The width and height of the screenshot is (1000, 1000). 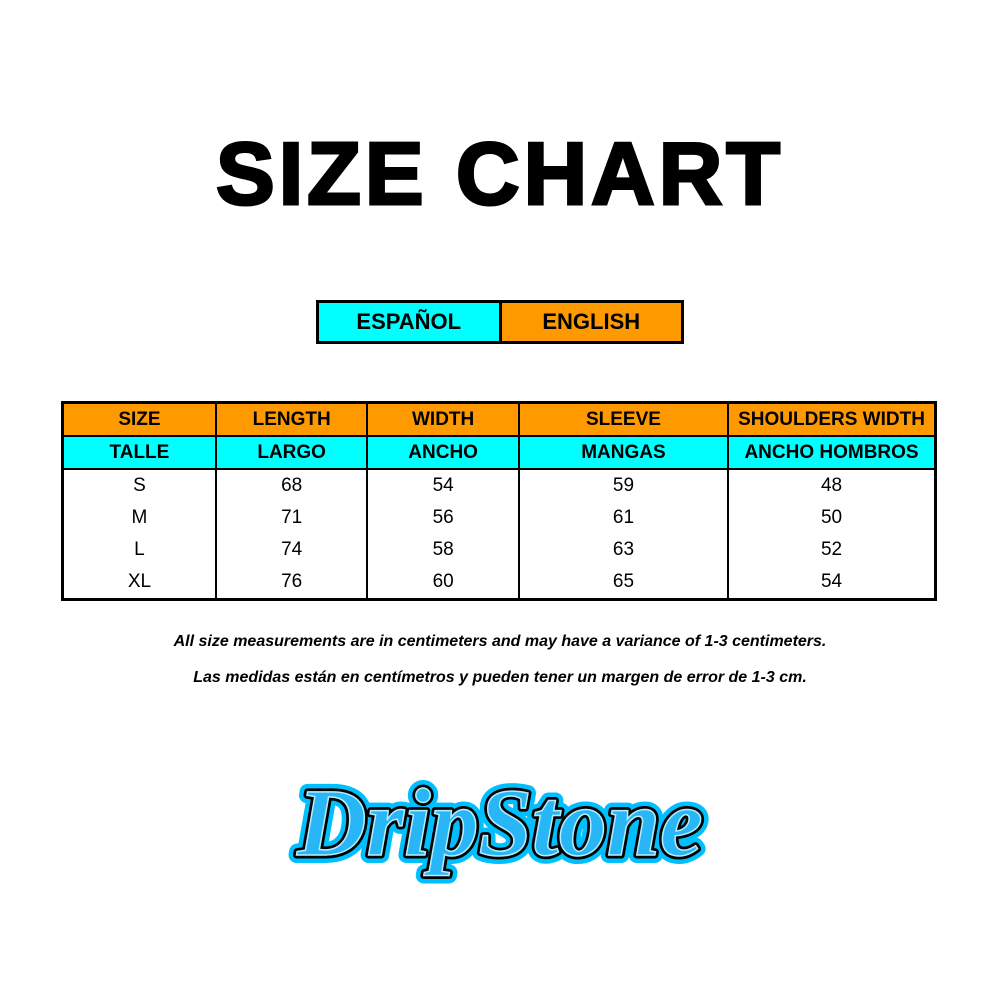 What do you see at coordinates (139, 550) in the screenshot?
I see `table-cell: L` at bounding box center [139, 550].